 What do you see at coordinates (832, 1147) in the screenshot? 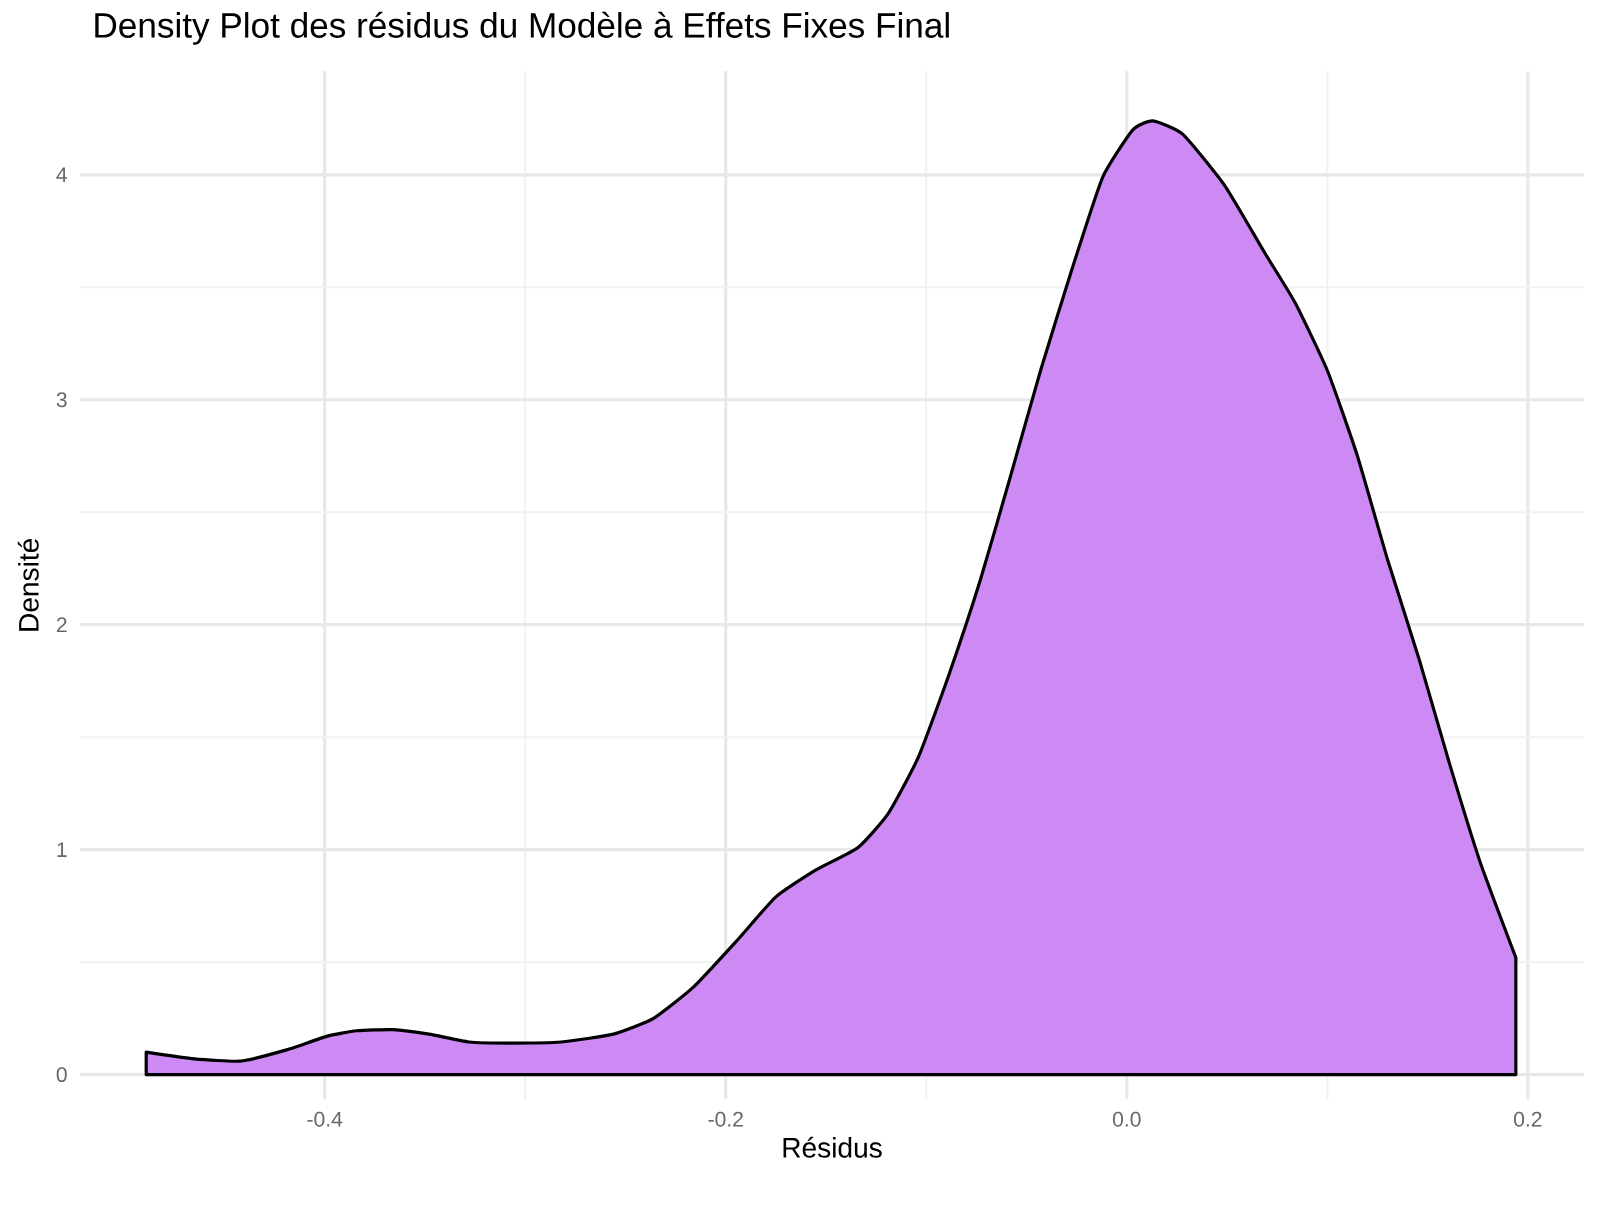
I see `x-axis-title: Résidus` at bounding box center [832, 1147].